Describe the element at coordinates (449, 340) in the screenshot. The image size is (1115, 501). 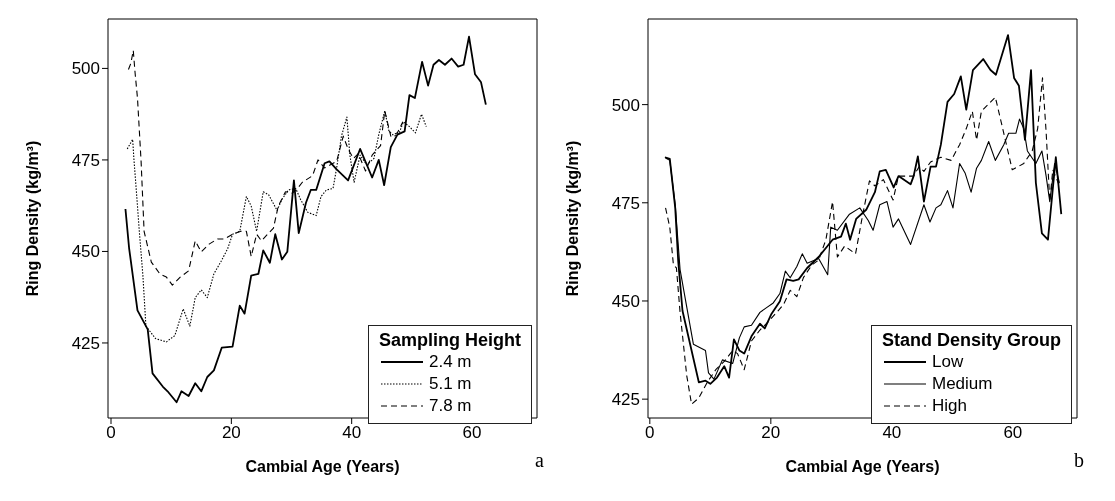
I see `legend-title: Sampling Height` at that location.